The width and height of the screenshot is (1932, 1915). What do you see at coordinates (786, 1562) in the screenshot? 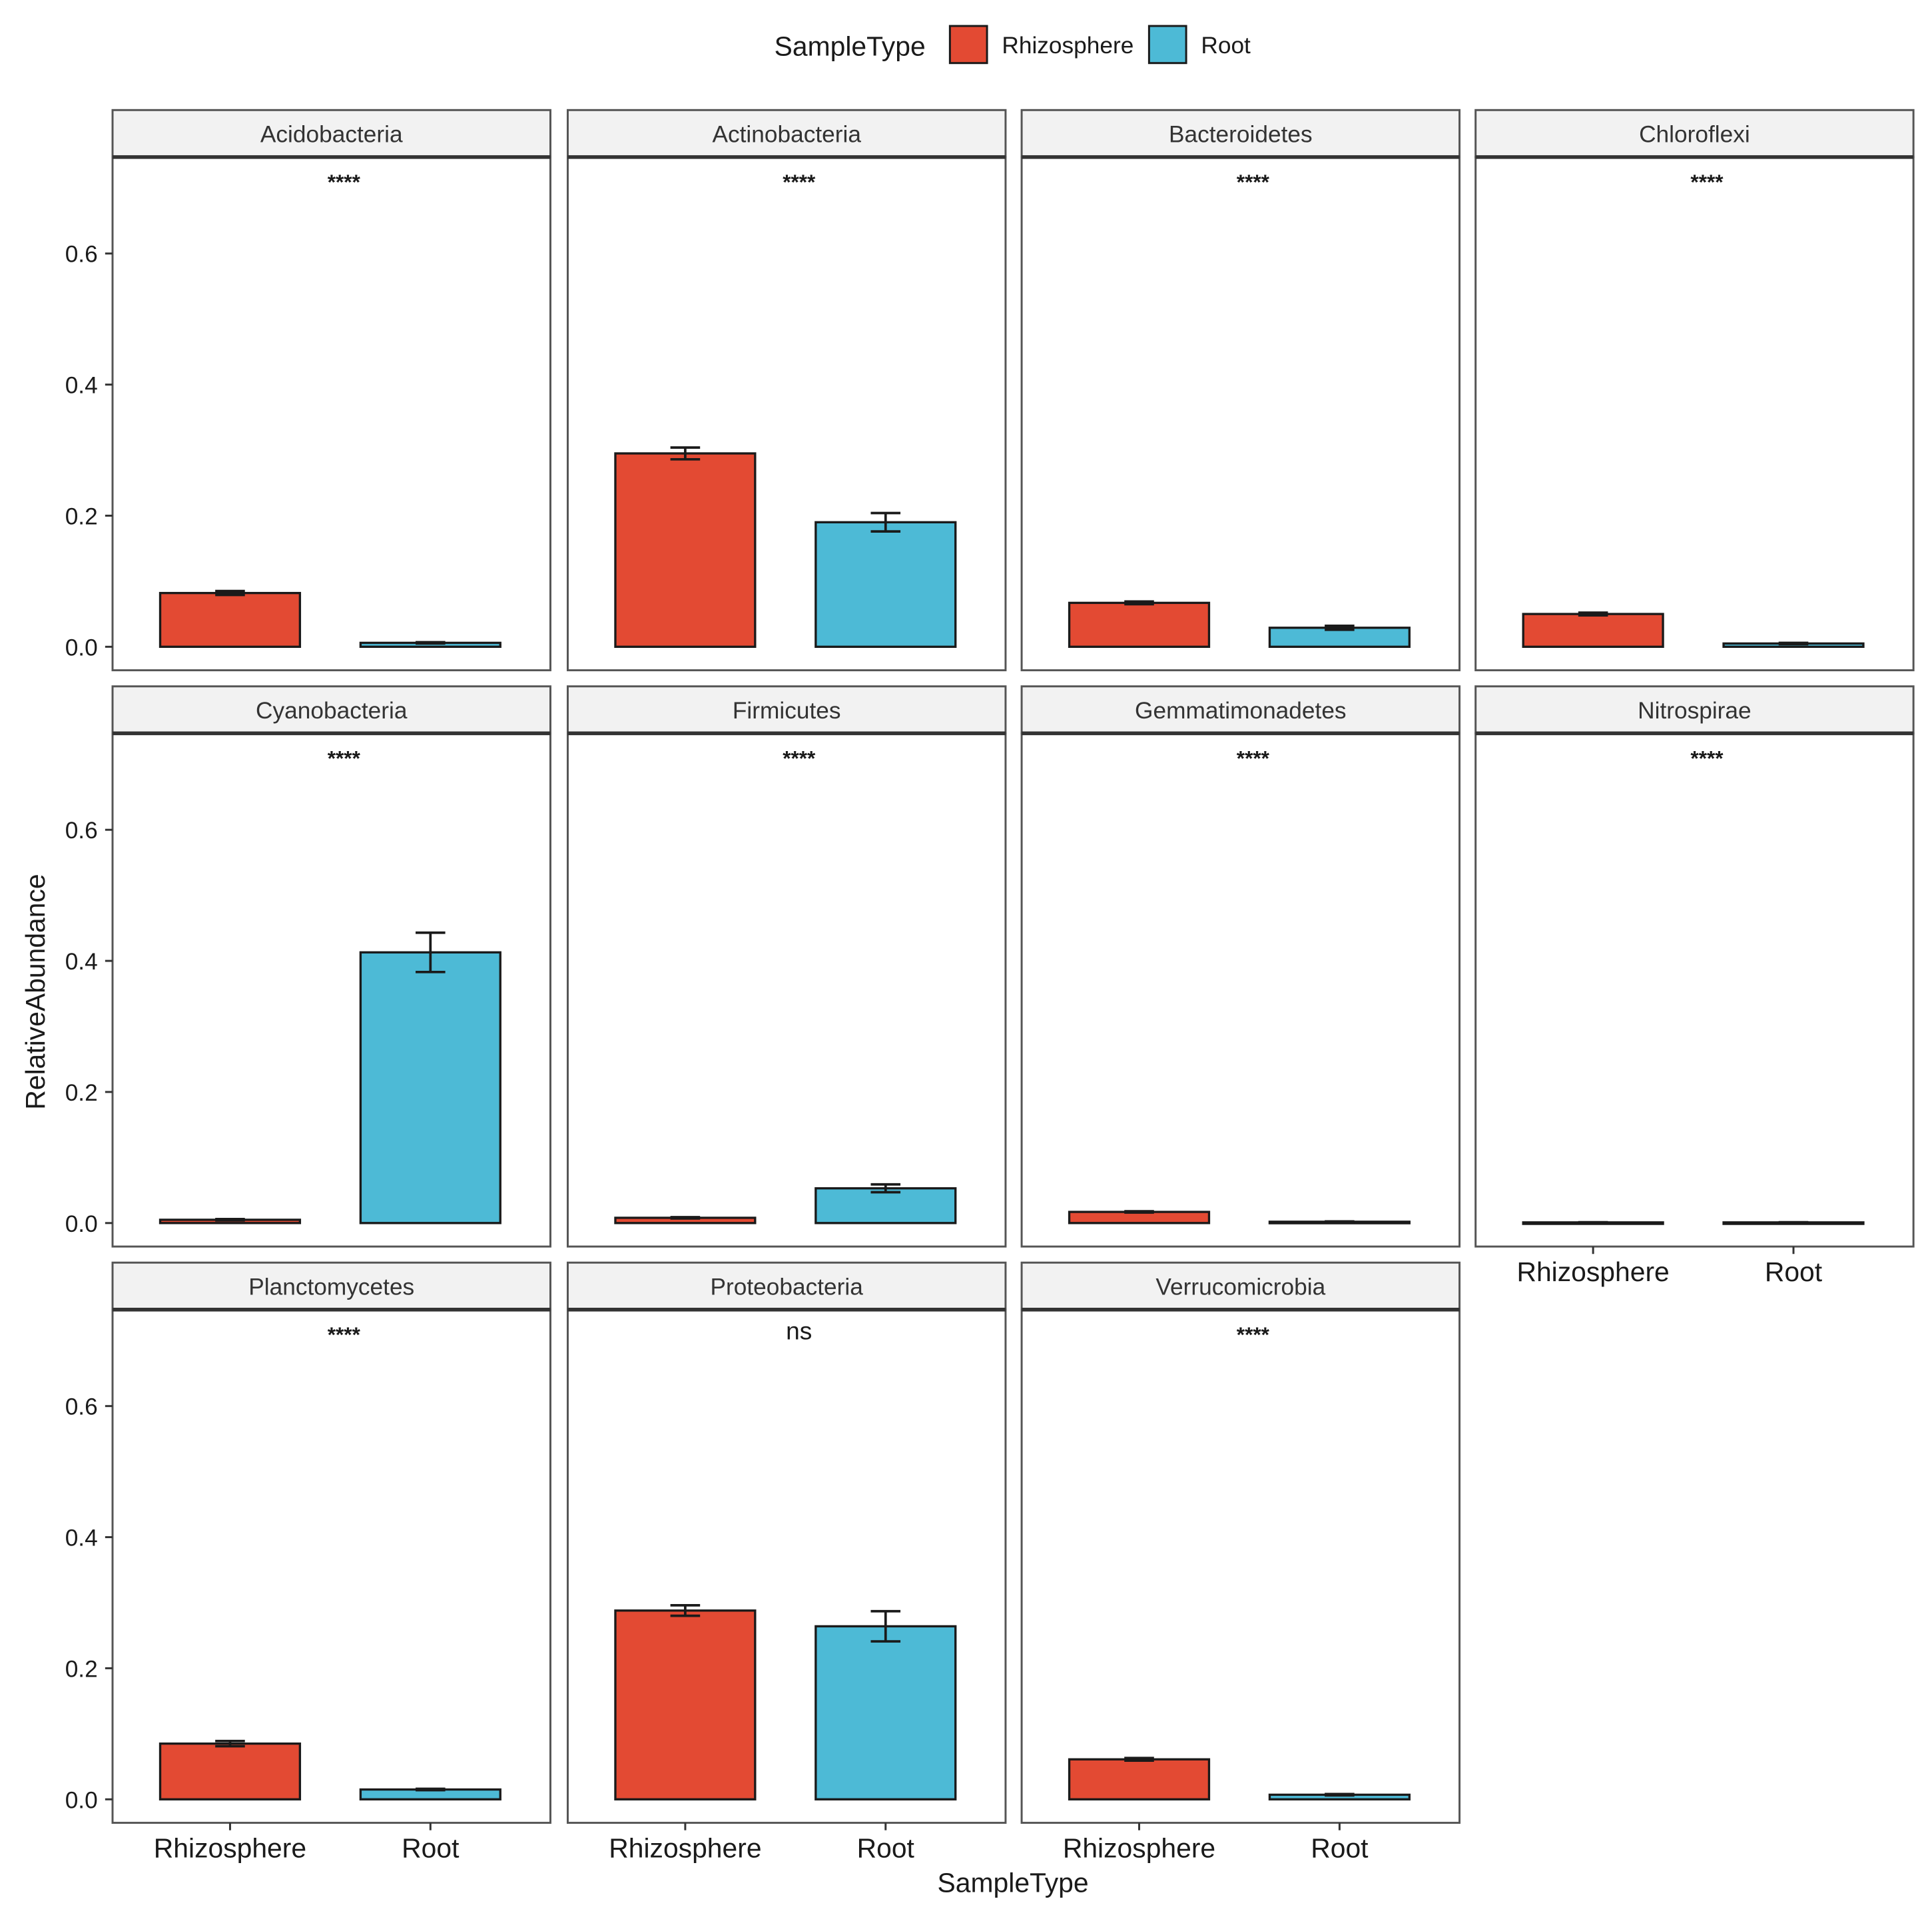
I see `facet-panel: Proteobacteria ns Rhizosphere Root` at bounding box center [786, 1562].